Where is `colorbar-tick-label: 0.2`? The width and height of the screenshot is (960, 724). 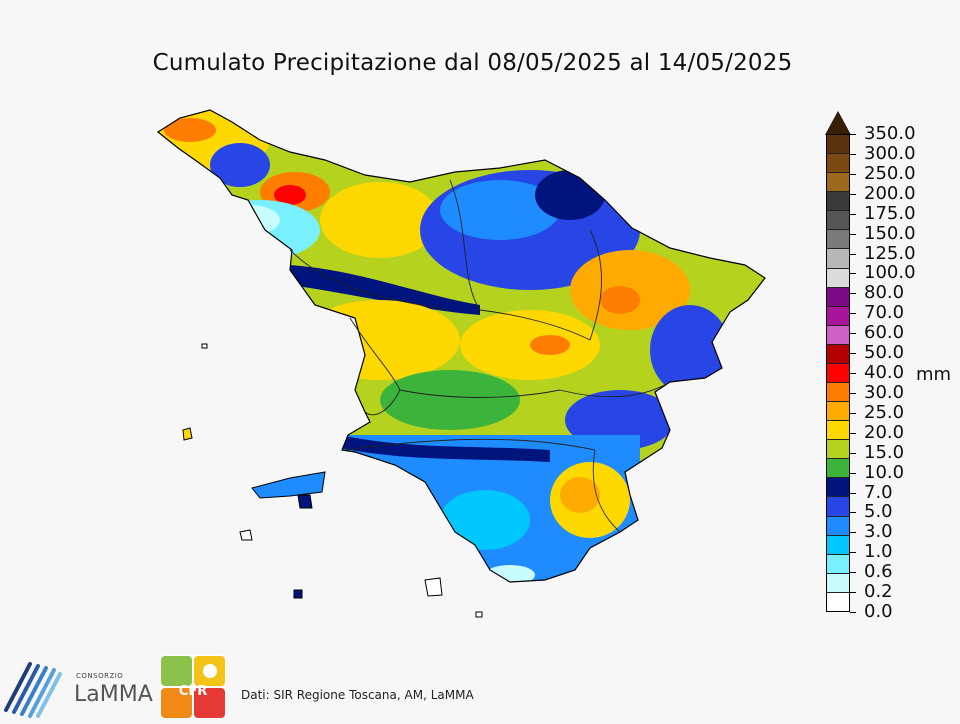
colorbar-tick-label: 0.2 is located at coordinates (878, 592).